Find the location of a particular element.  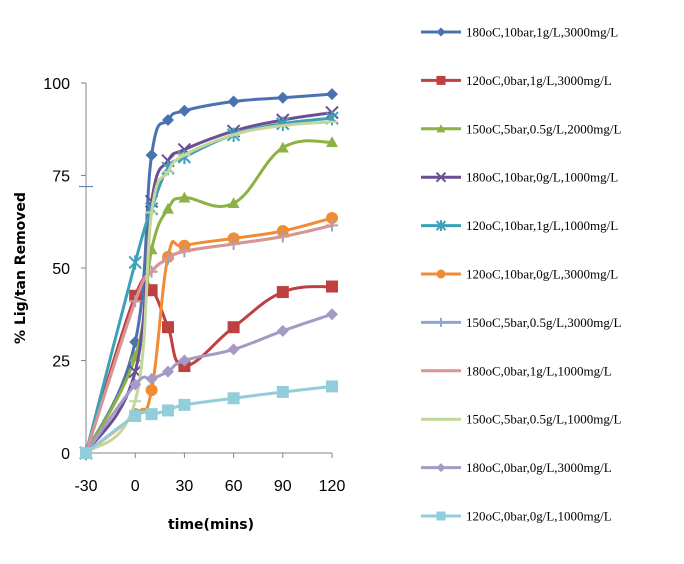

y-tick-label: 25 is located at coordinates (61, 362).